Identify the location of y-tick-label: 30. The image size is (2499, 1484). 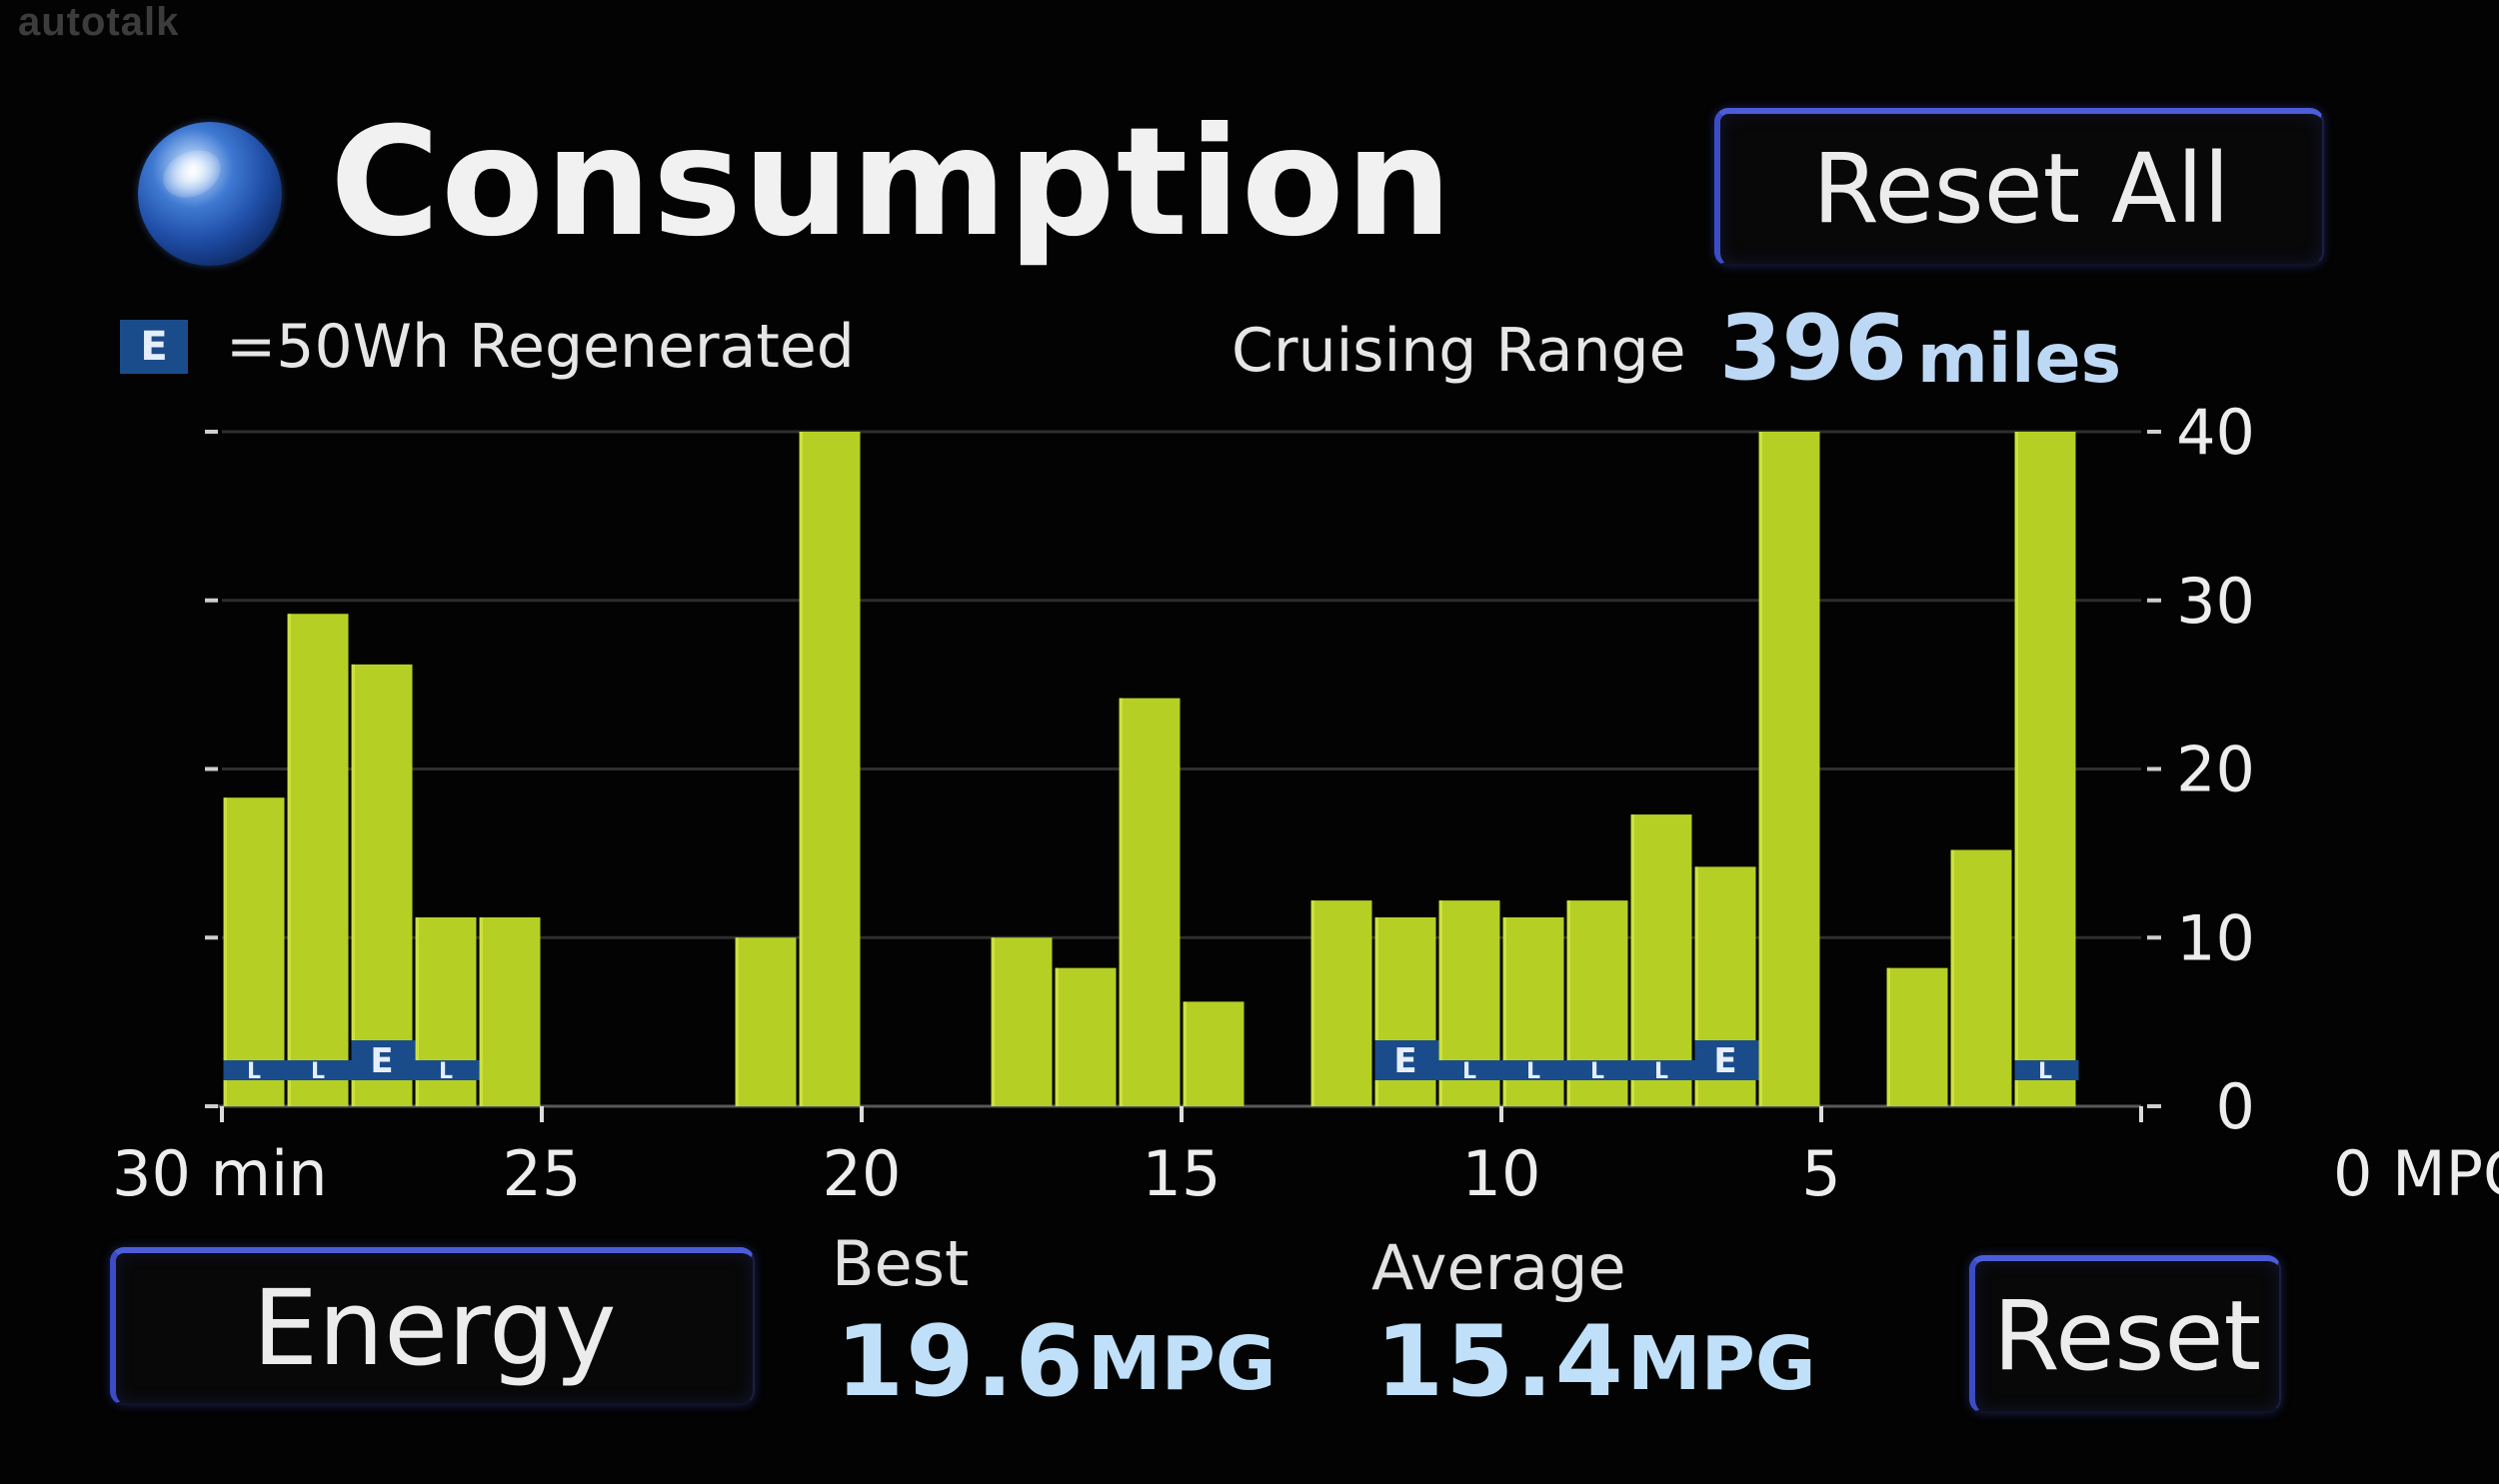
(2215, 601).